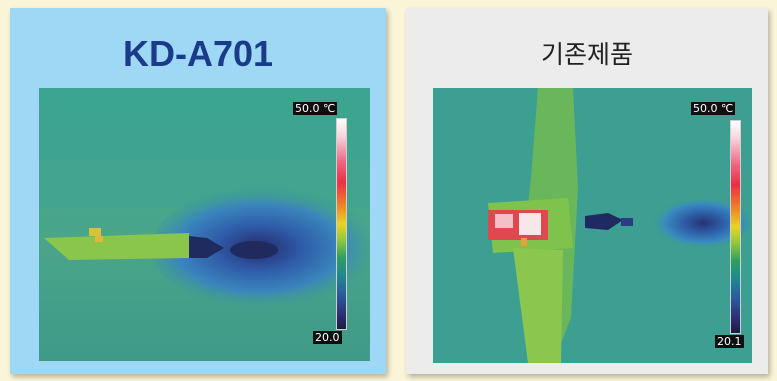 This screenshot has width=777, height=381. What do you see at coordinates (729, 341) in the screenshot?
I see `scale-min-label: 20.1` at bounding box center [729, 341].